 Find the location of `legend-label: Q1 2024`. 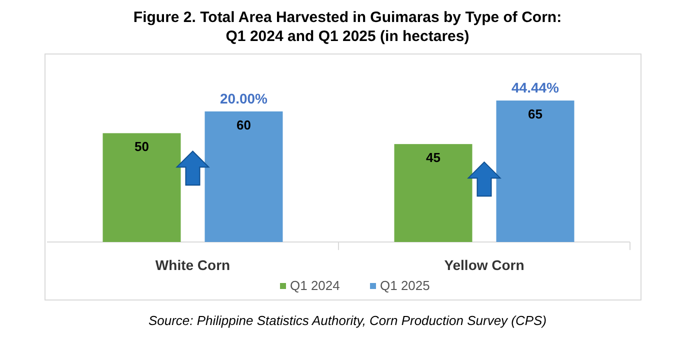

legend-label: Q1 2024 is located at coordinates (315, 285).